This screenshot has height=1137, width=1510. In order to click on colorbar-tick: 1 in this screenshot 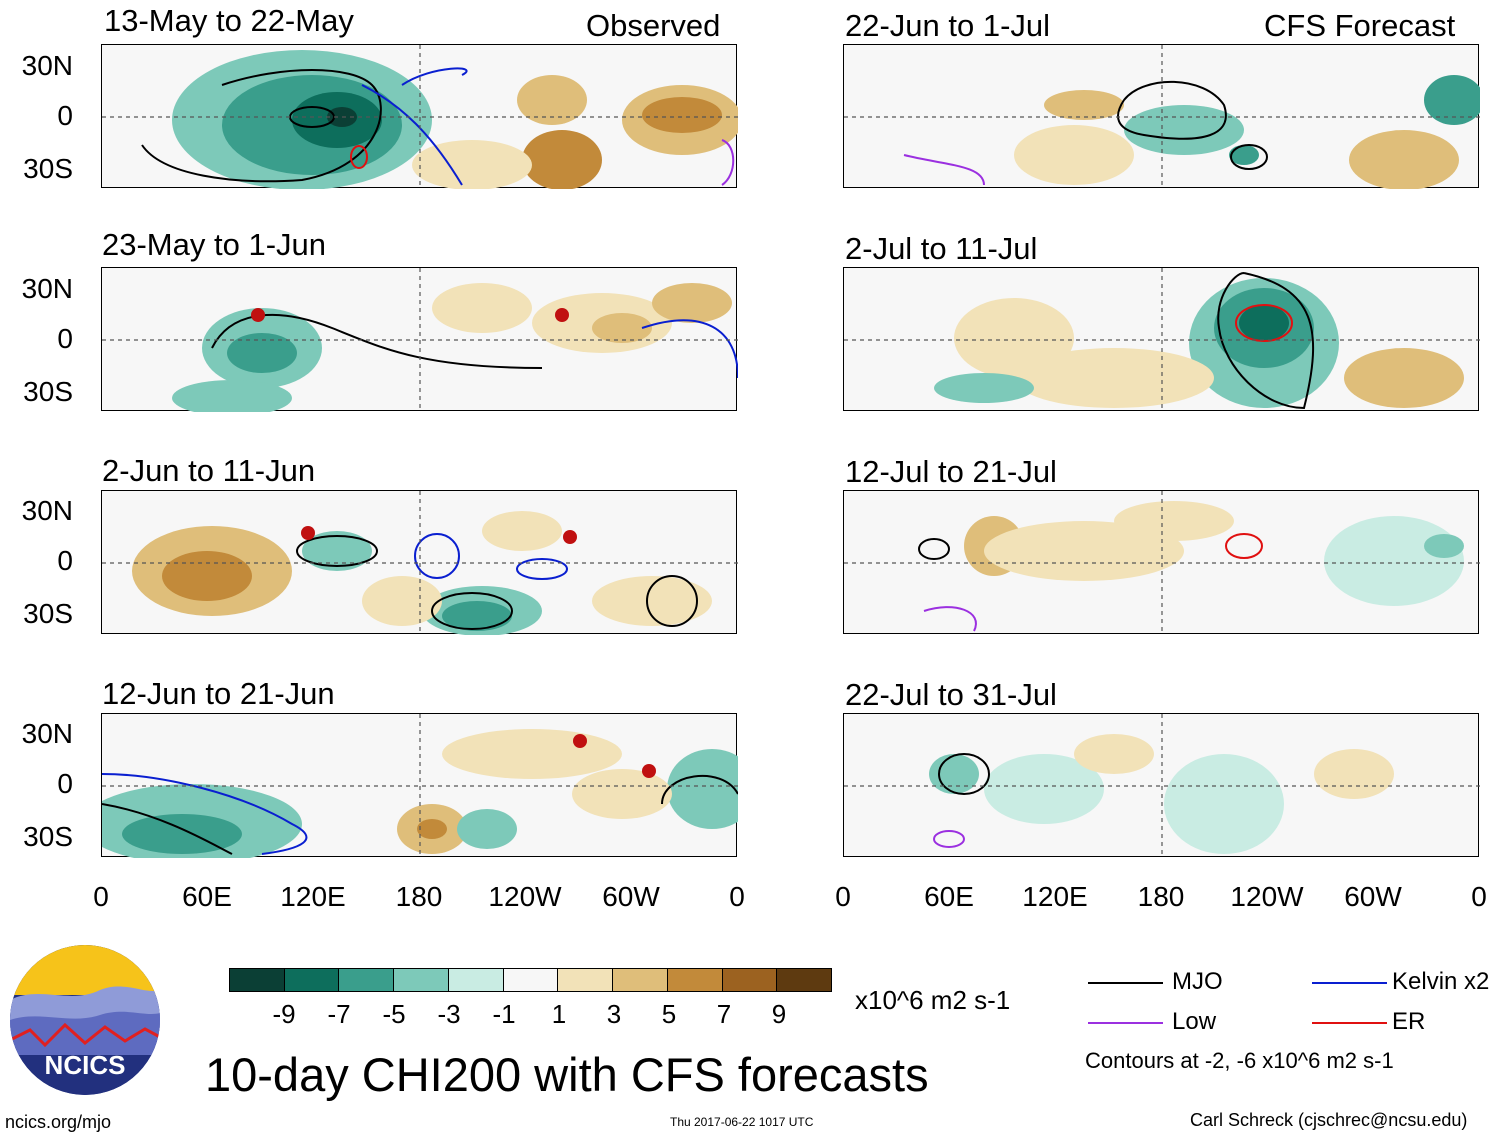, I will do `click(559, 1014)`.